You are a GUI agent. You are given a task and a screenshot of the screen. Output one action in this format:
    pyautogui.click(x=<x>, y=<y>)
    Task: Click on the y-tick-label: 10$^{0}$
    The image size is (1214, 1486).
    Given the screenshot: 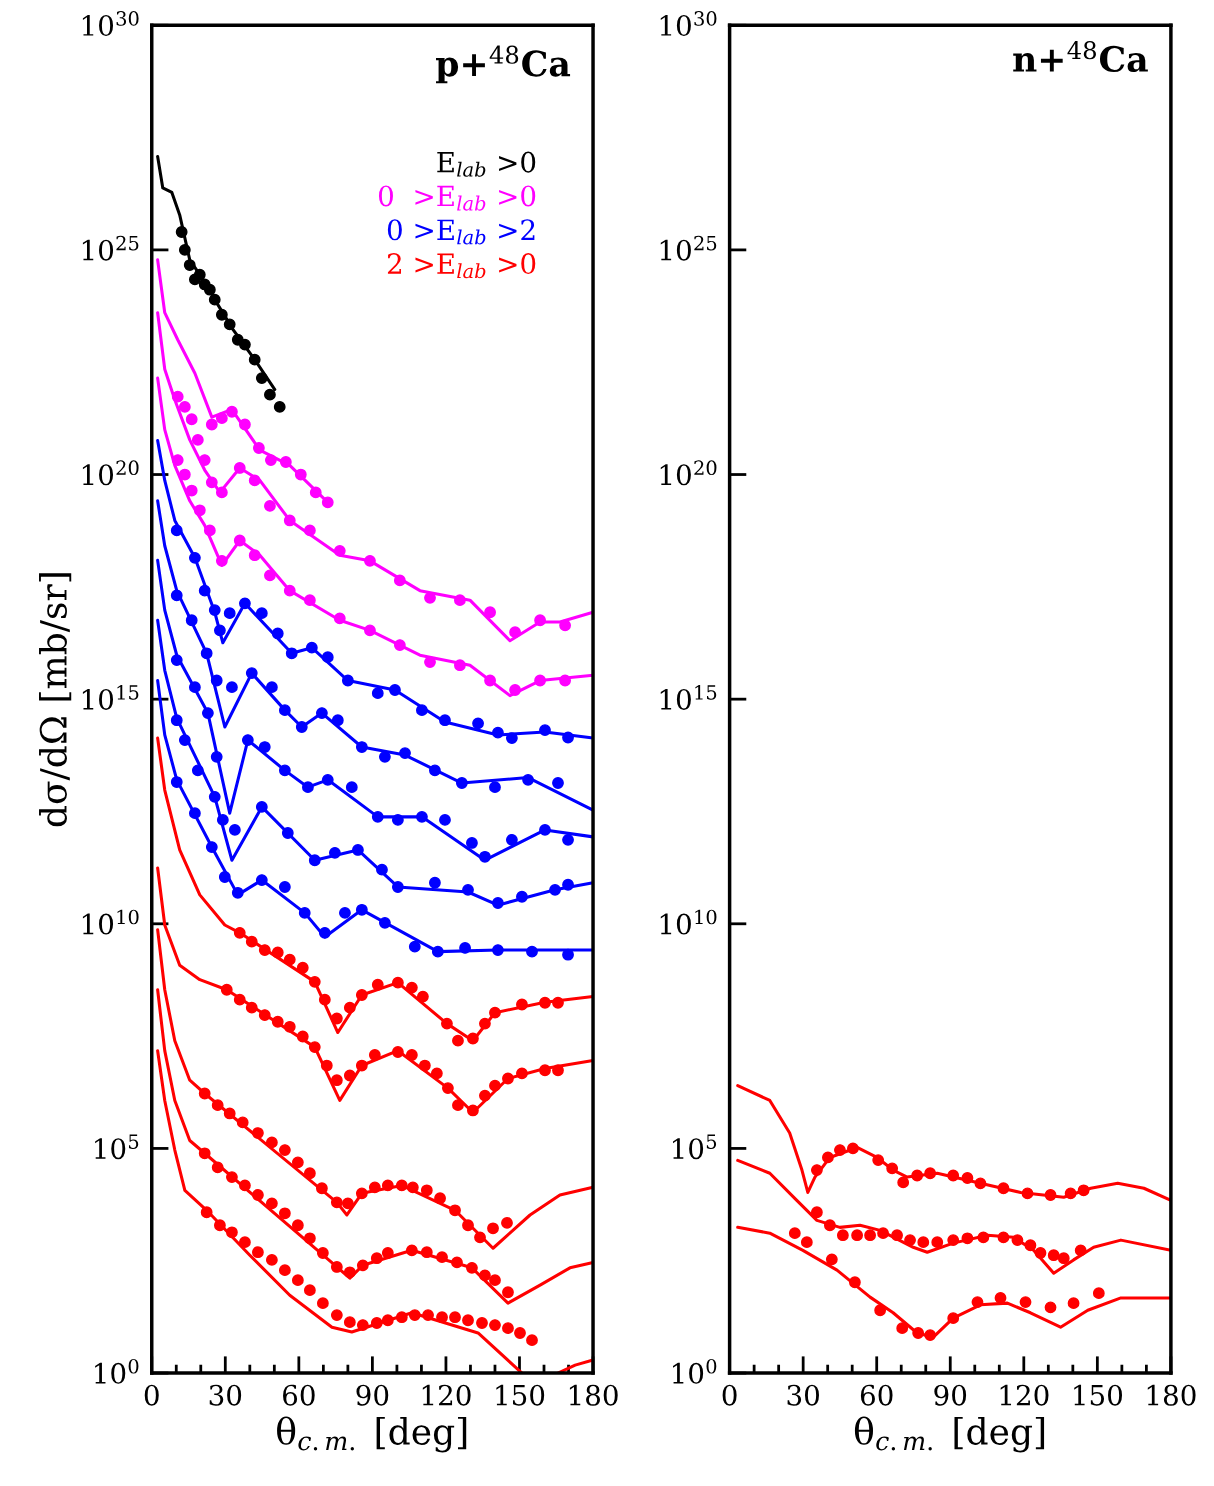 What is the action you would take?
    pyautogui.click(x=117, y=1371)
    